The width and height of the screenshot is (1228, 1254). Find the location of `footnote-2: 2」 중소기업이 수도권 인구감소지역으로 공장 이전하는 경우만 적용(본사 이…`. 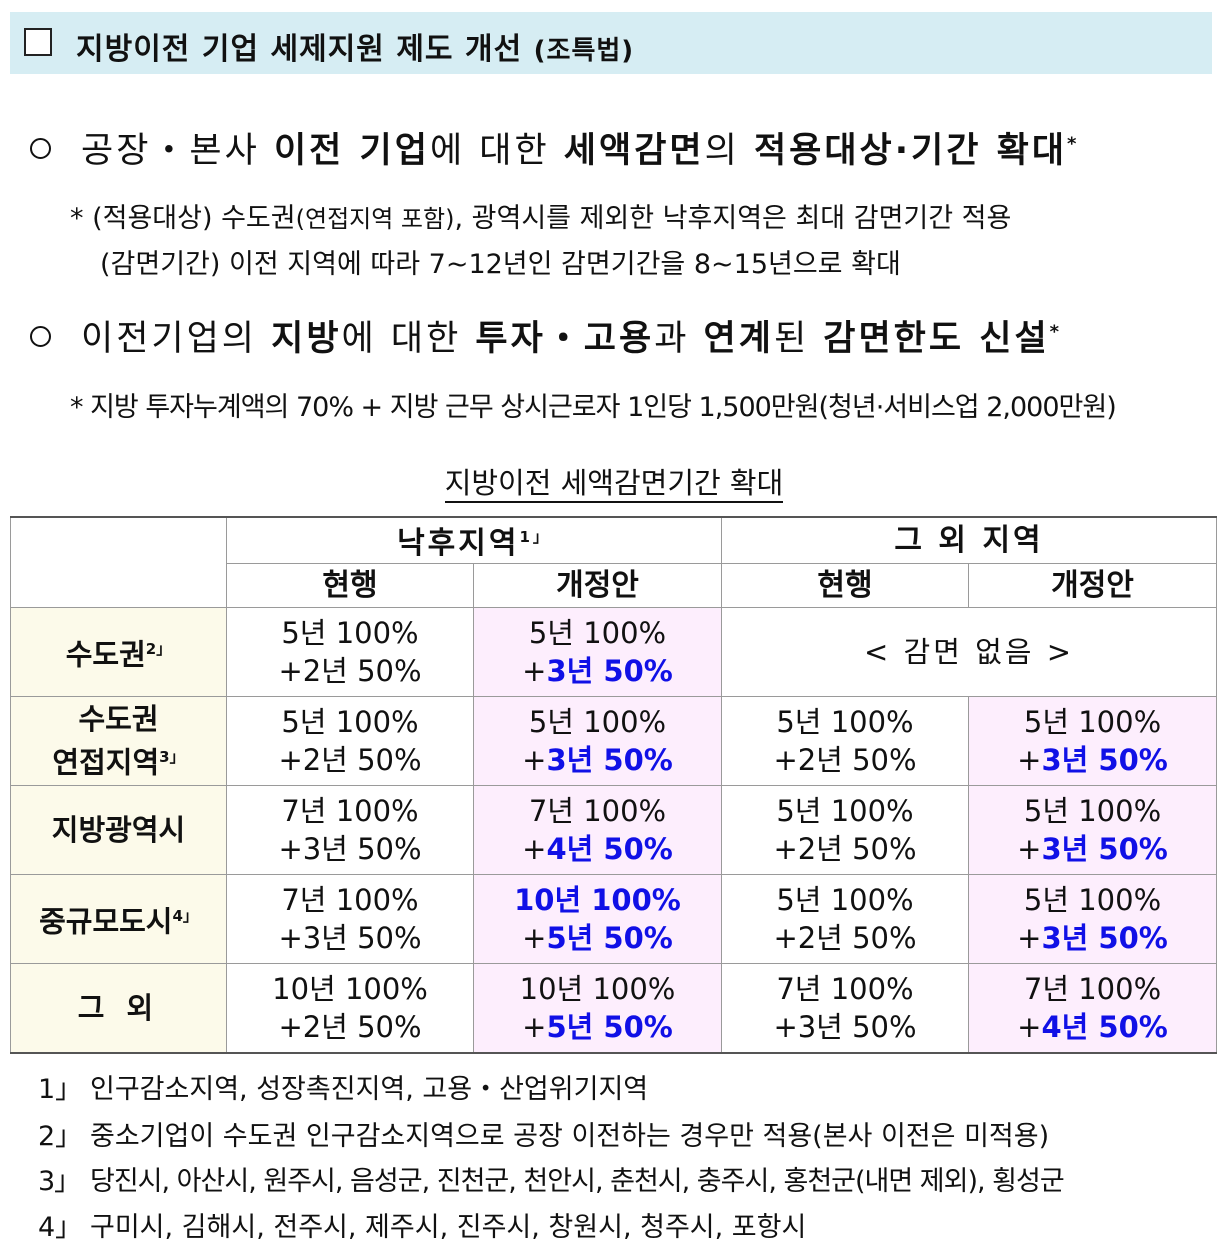

footnote-2: 2」 중소기업이 수도권 인구감소지역으로 공장 이전하는 경우만 적용(본사 이… is located at coordinates (543, 1133).